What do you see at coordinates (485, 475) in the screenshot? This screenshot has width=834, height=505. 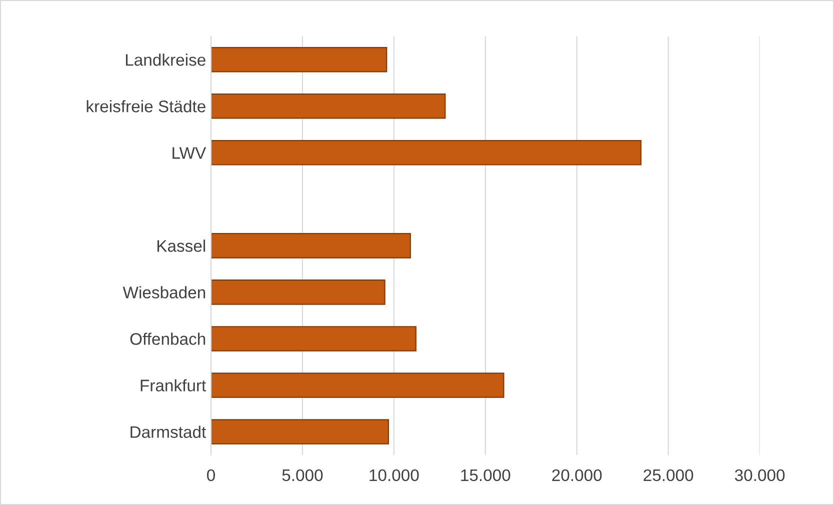 I see `x-tick-label: 15.000` at bounding box center [485, 475].